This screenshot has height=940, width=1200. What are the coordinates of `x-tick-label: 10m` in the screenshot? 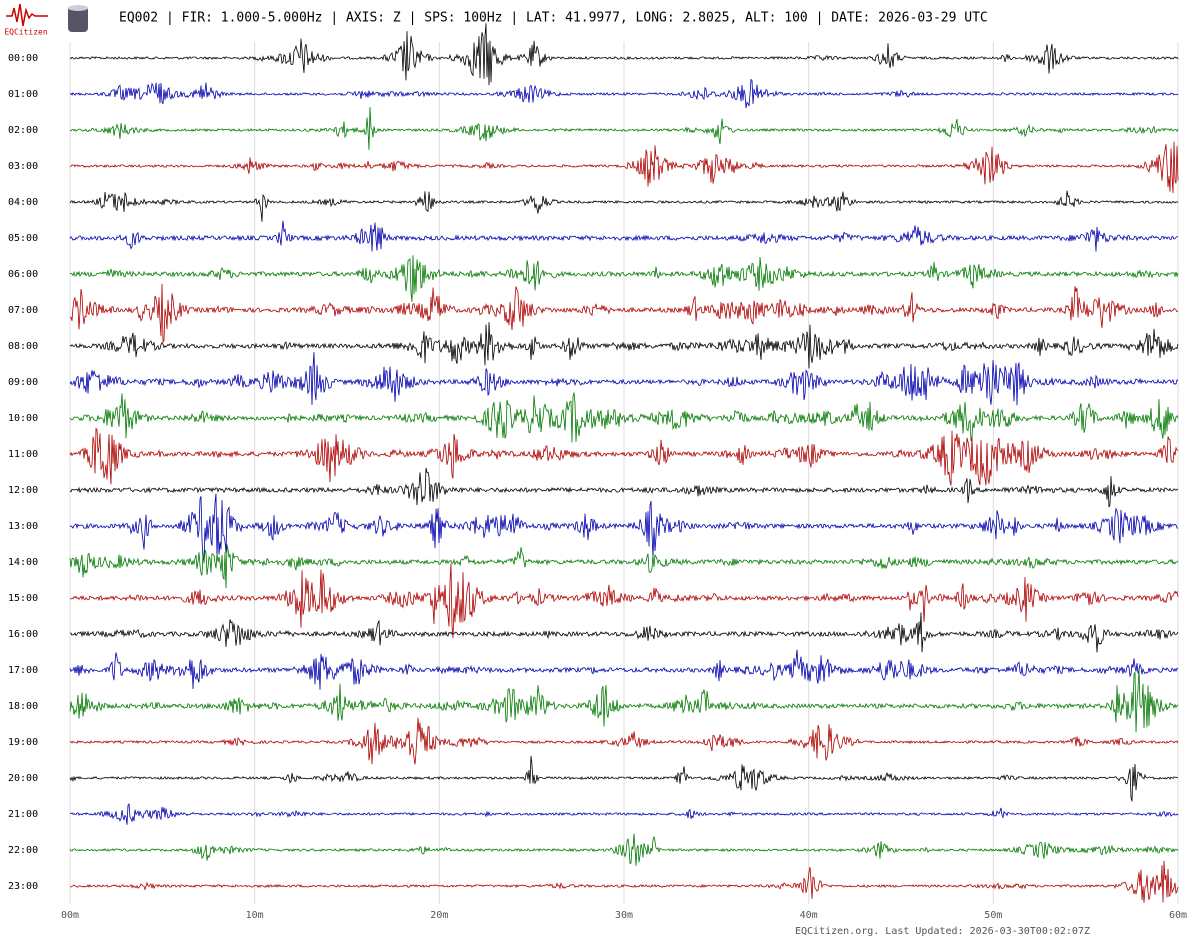 It's located at (255, 915).